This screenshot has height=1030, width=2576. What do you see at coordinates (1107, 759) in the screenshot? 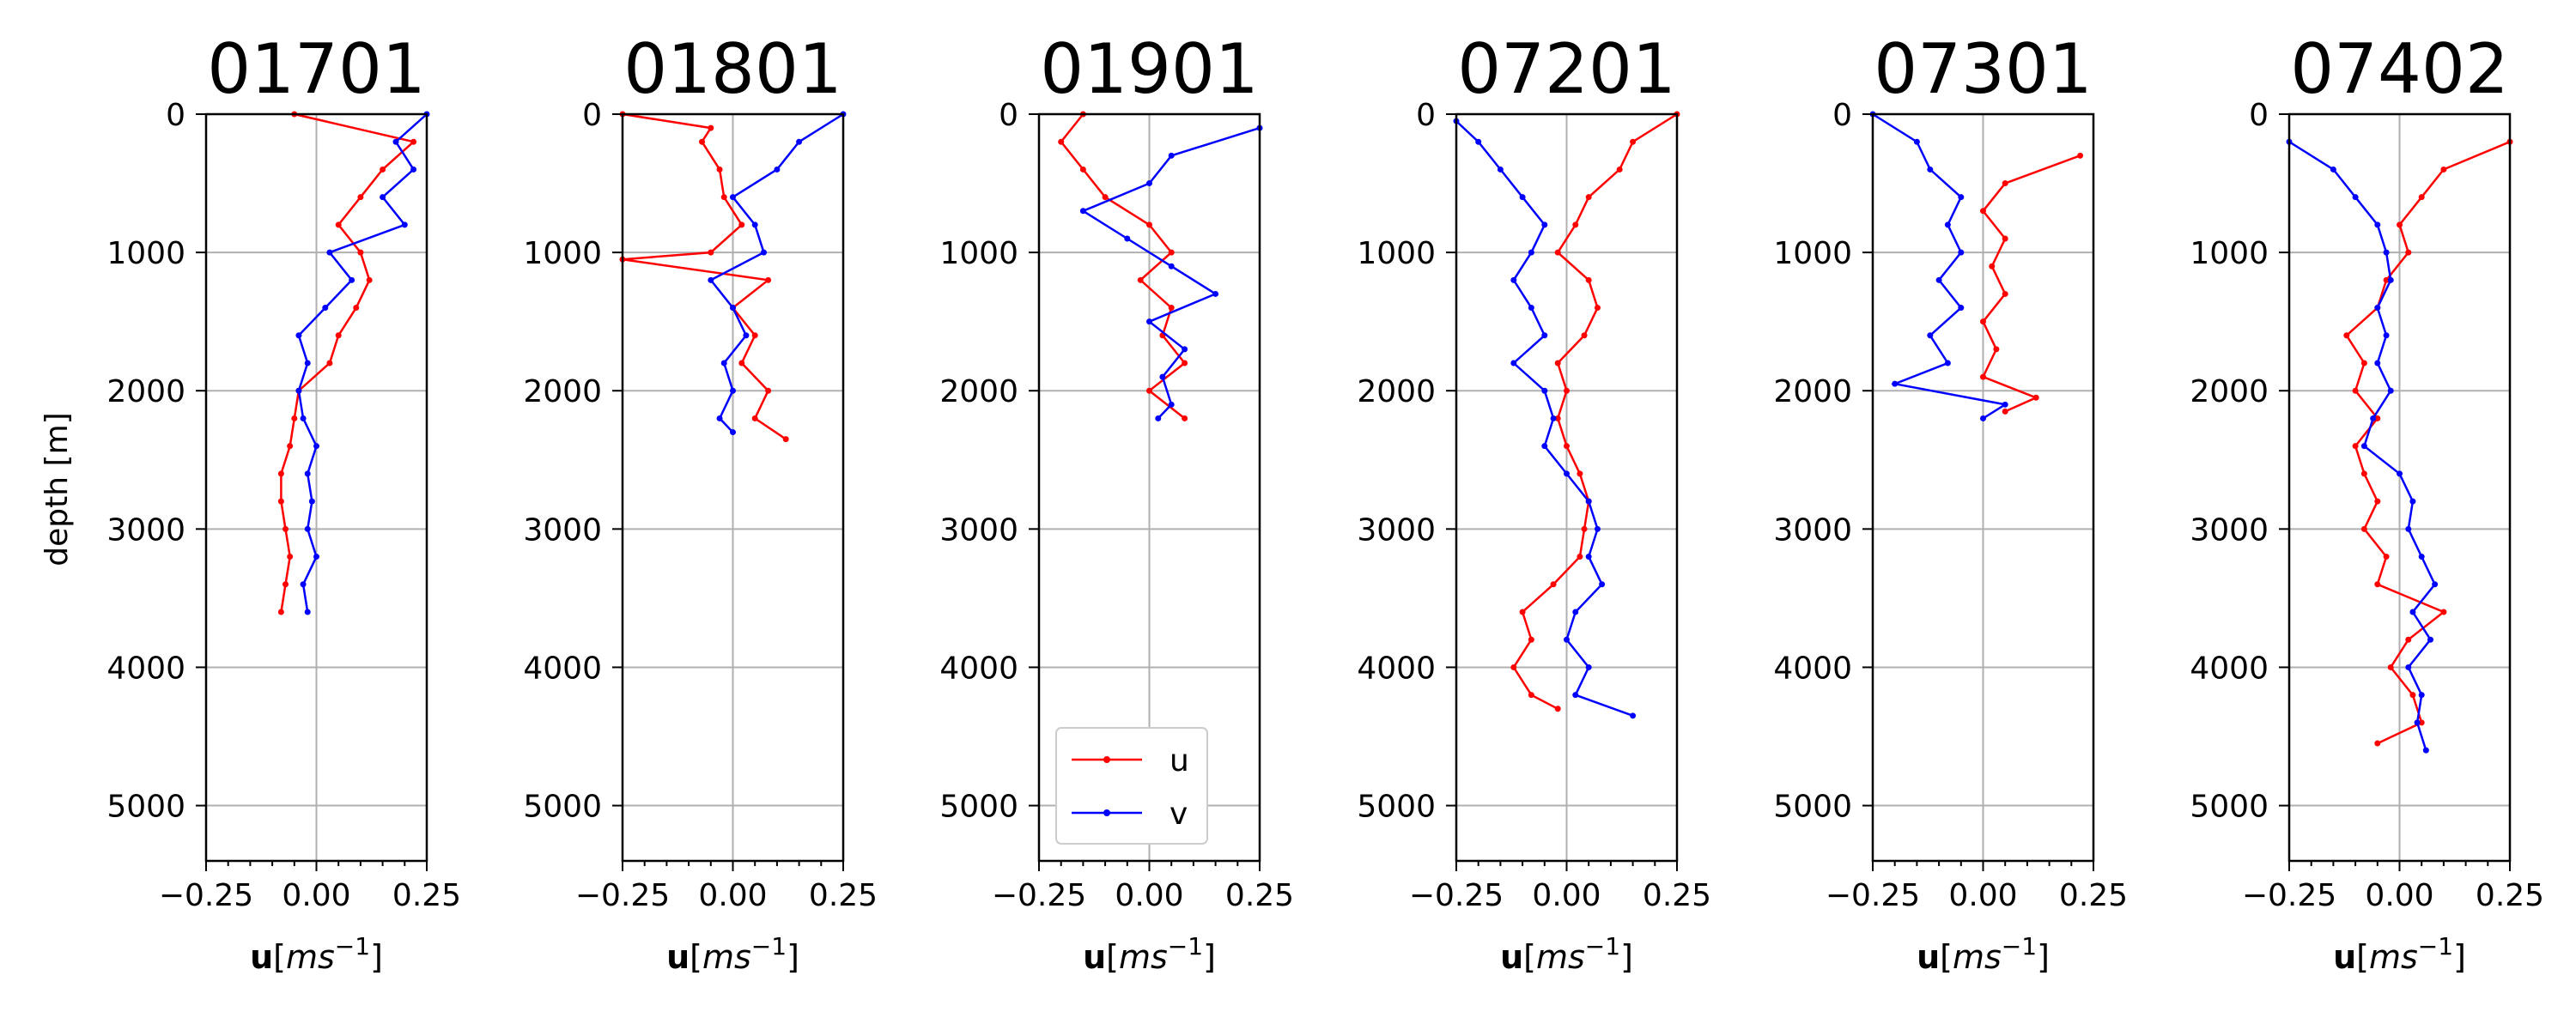
I see `legend-marker-u` at bounding box center [1107, 759].